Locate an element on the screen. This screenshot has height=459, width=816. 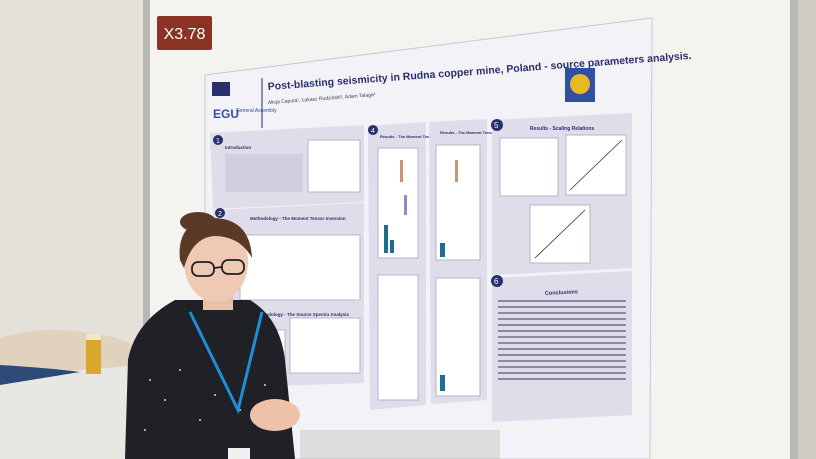
person-face is located at coordinates (216, 262).